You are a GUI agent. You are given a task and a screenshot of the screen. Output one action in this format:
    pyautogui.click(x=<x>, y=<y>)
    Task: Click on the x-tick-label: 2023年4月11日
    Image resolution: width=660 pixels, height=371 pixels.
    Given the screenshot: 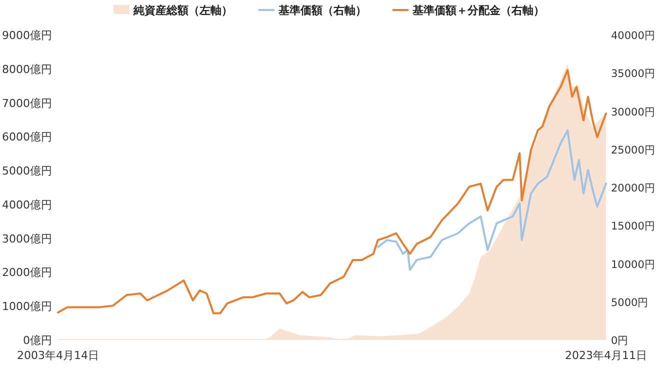 What is the action you would take?
    pyautogui.click(x=606, y=355)
    